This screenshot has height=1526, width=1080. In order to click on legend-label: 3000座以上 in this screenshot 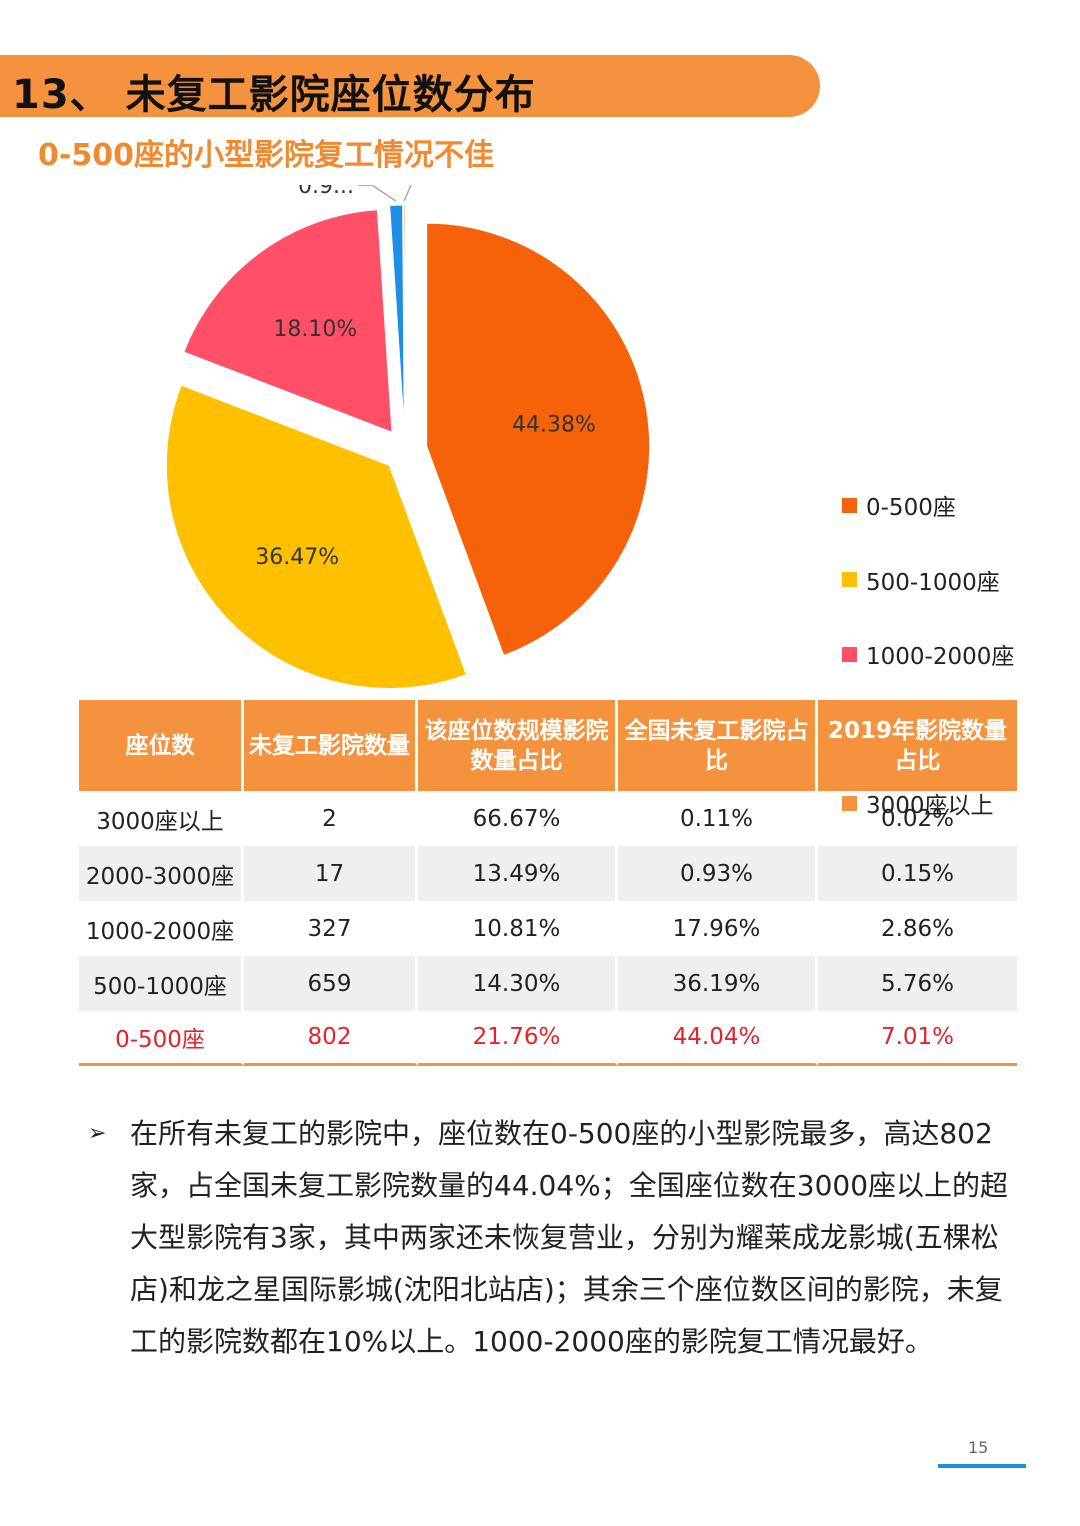, I will do `click(930, 806)`.